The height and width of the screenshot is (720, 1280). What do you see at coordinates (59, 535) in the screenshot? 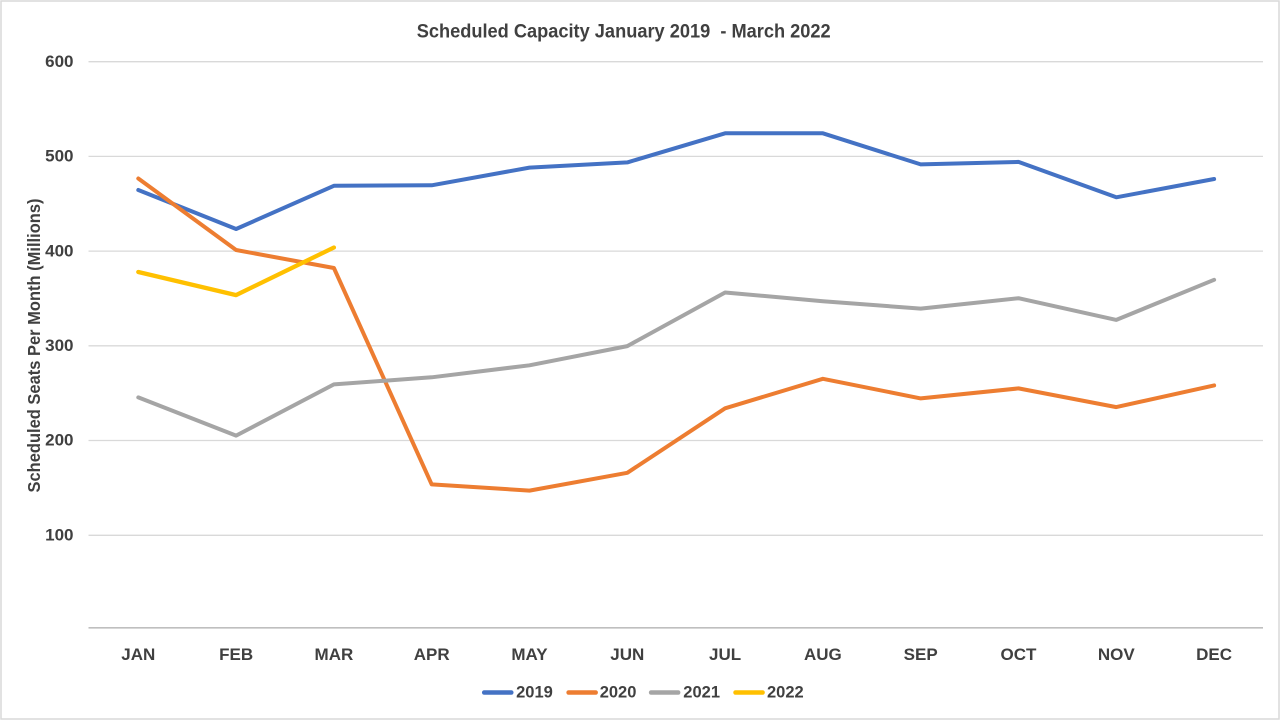
I see `svg-text: 100` at bounding box center [59, 535].